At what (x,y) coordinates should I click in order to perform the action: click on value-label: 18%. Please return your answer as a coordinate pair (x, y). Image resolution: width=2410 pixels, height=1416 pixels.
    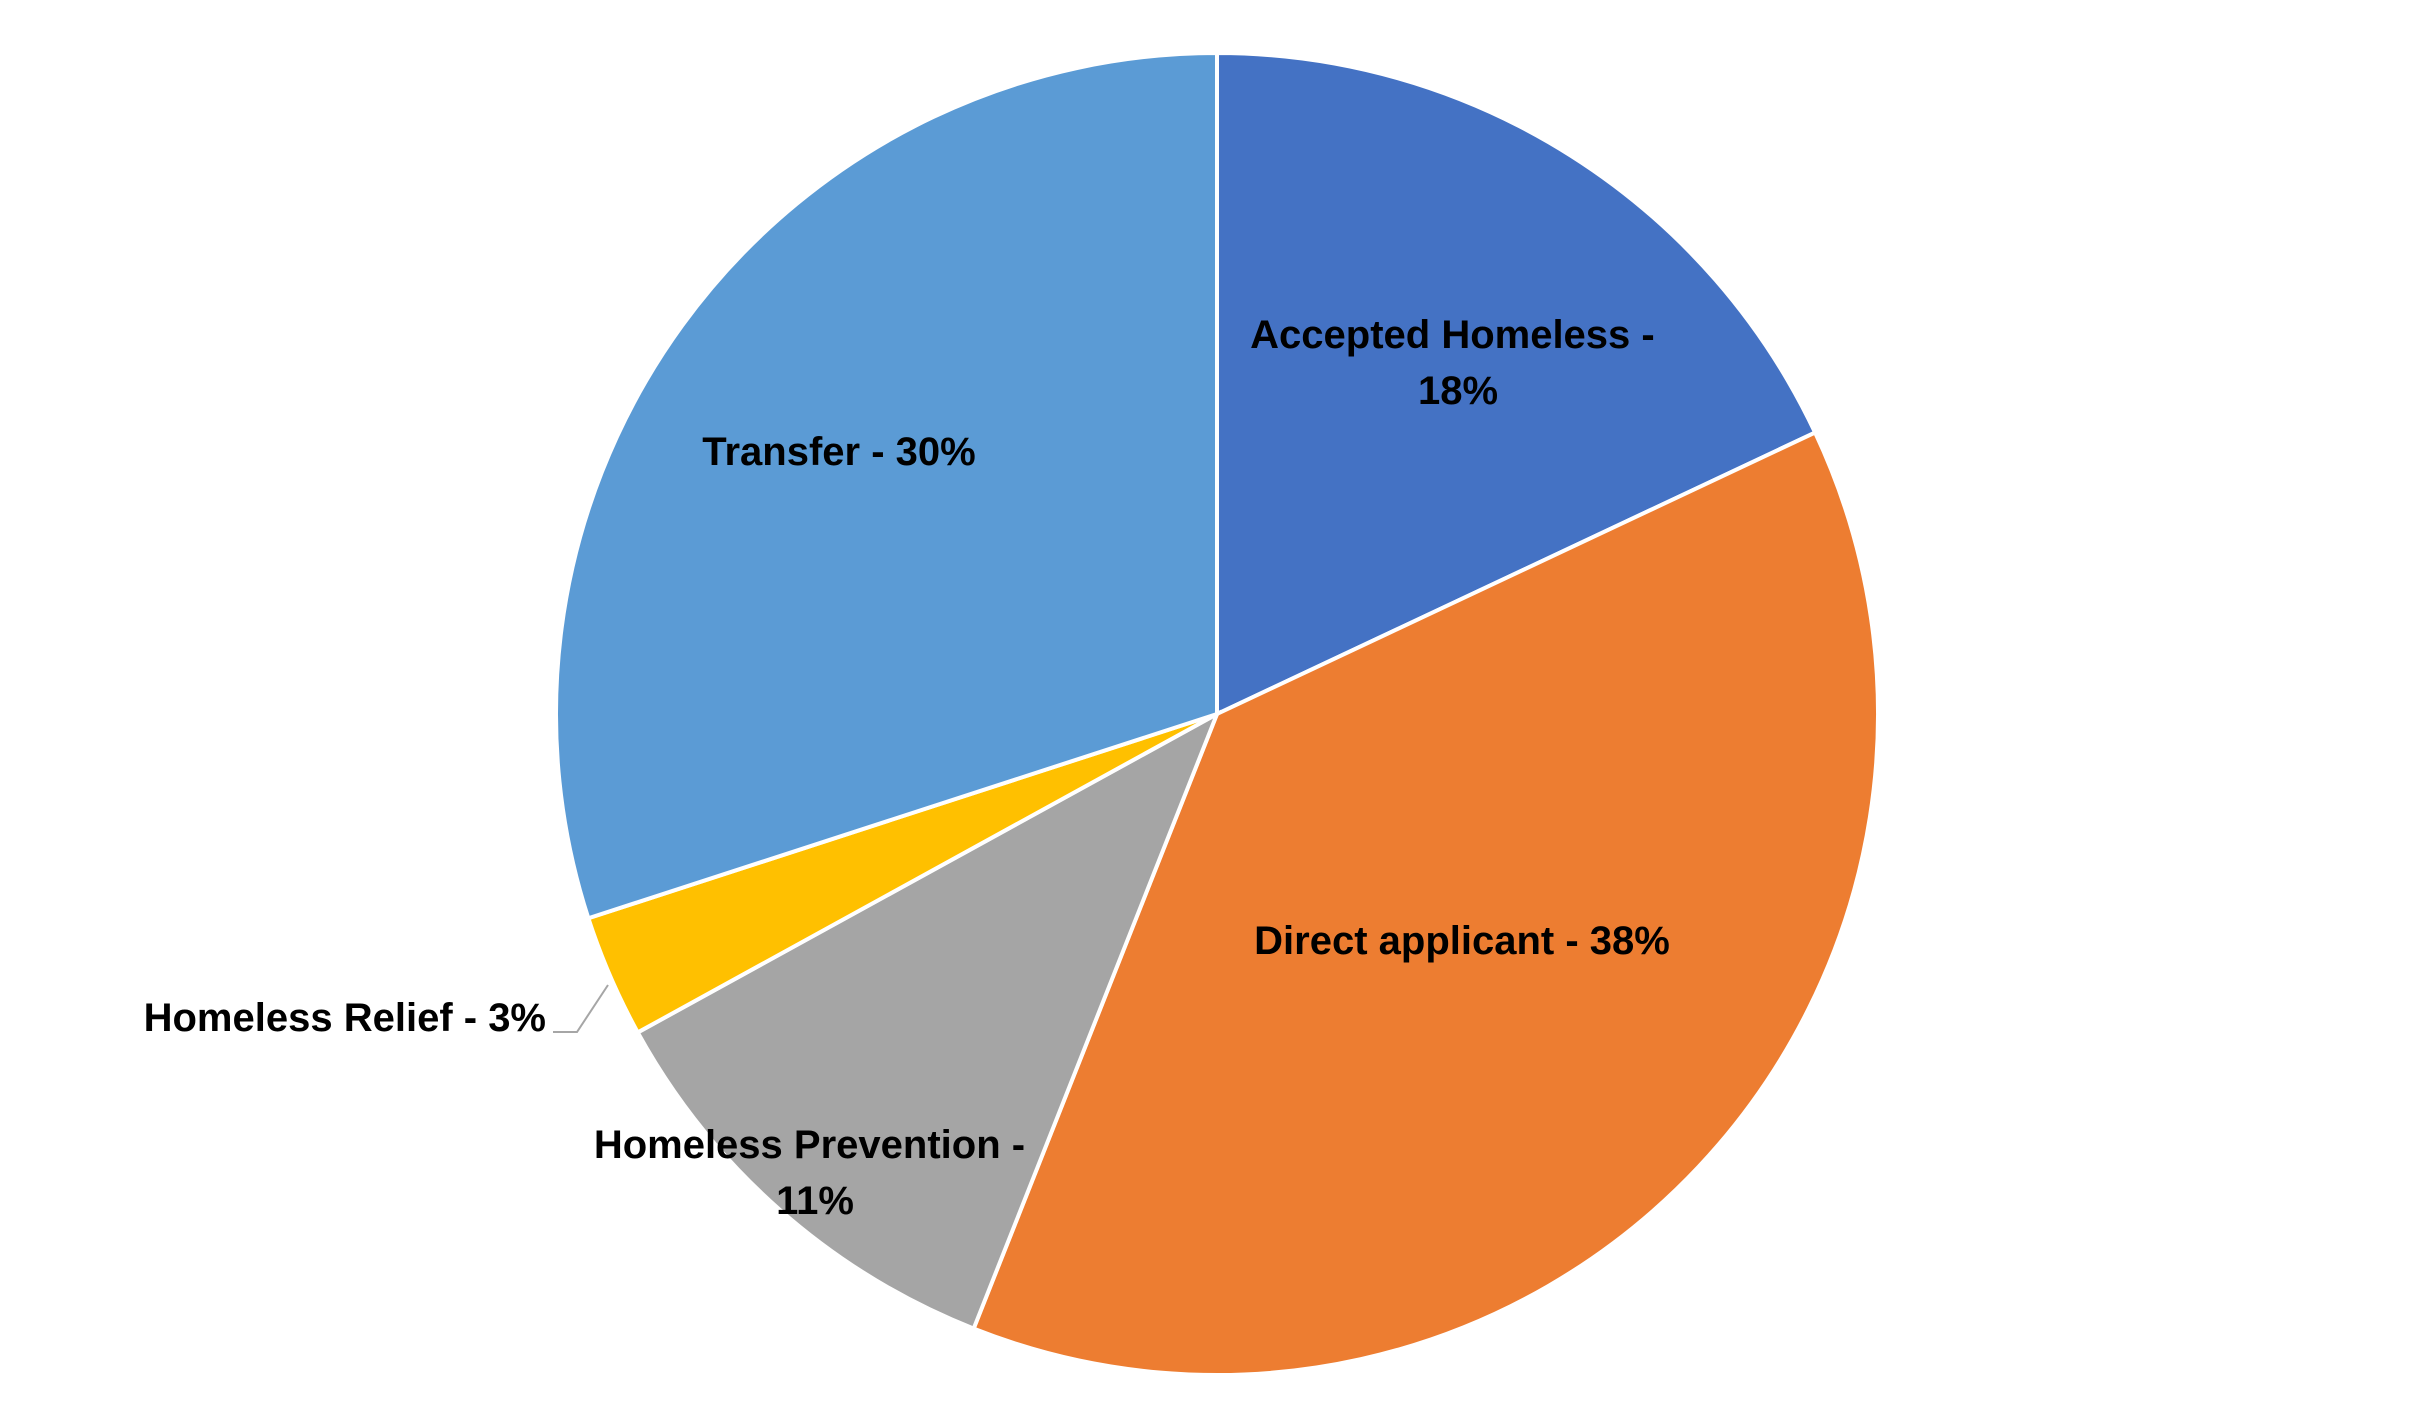
    Looking at the image, I should click on (1458, 391).